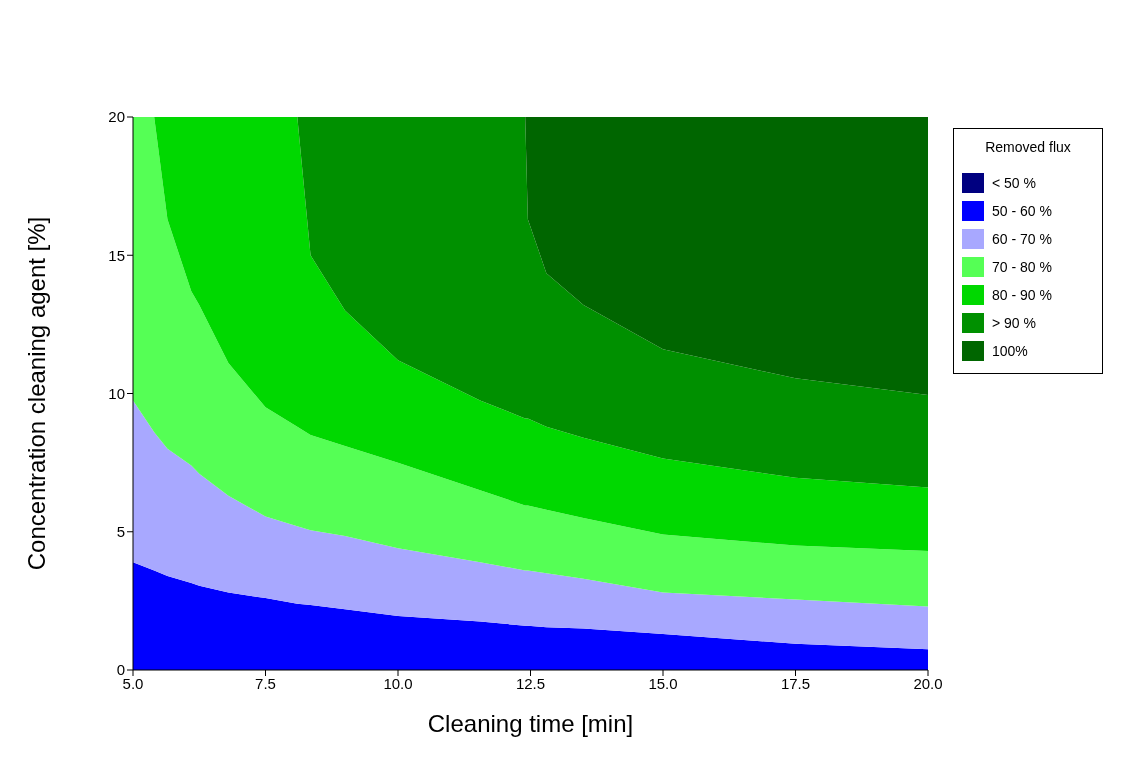 This screenshot has width=1124, height=758. I want to click on legend-label: > 90 %, so click(1014, 323).